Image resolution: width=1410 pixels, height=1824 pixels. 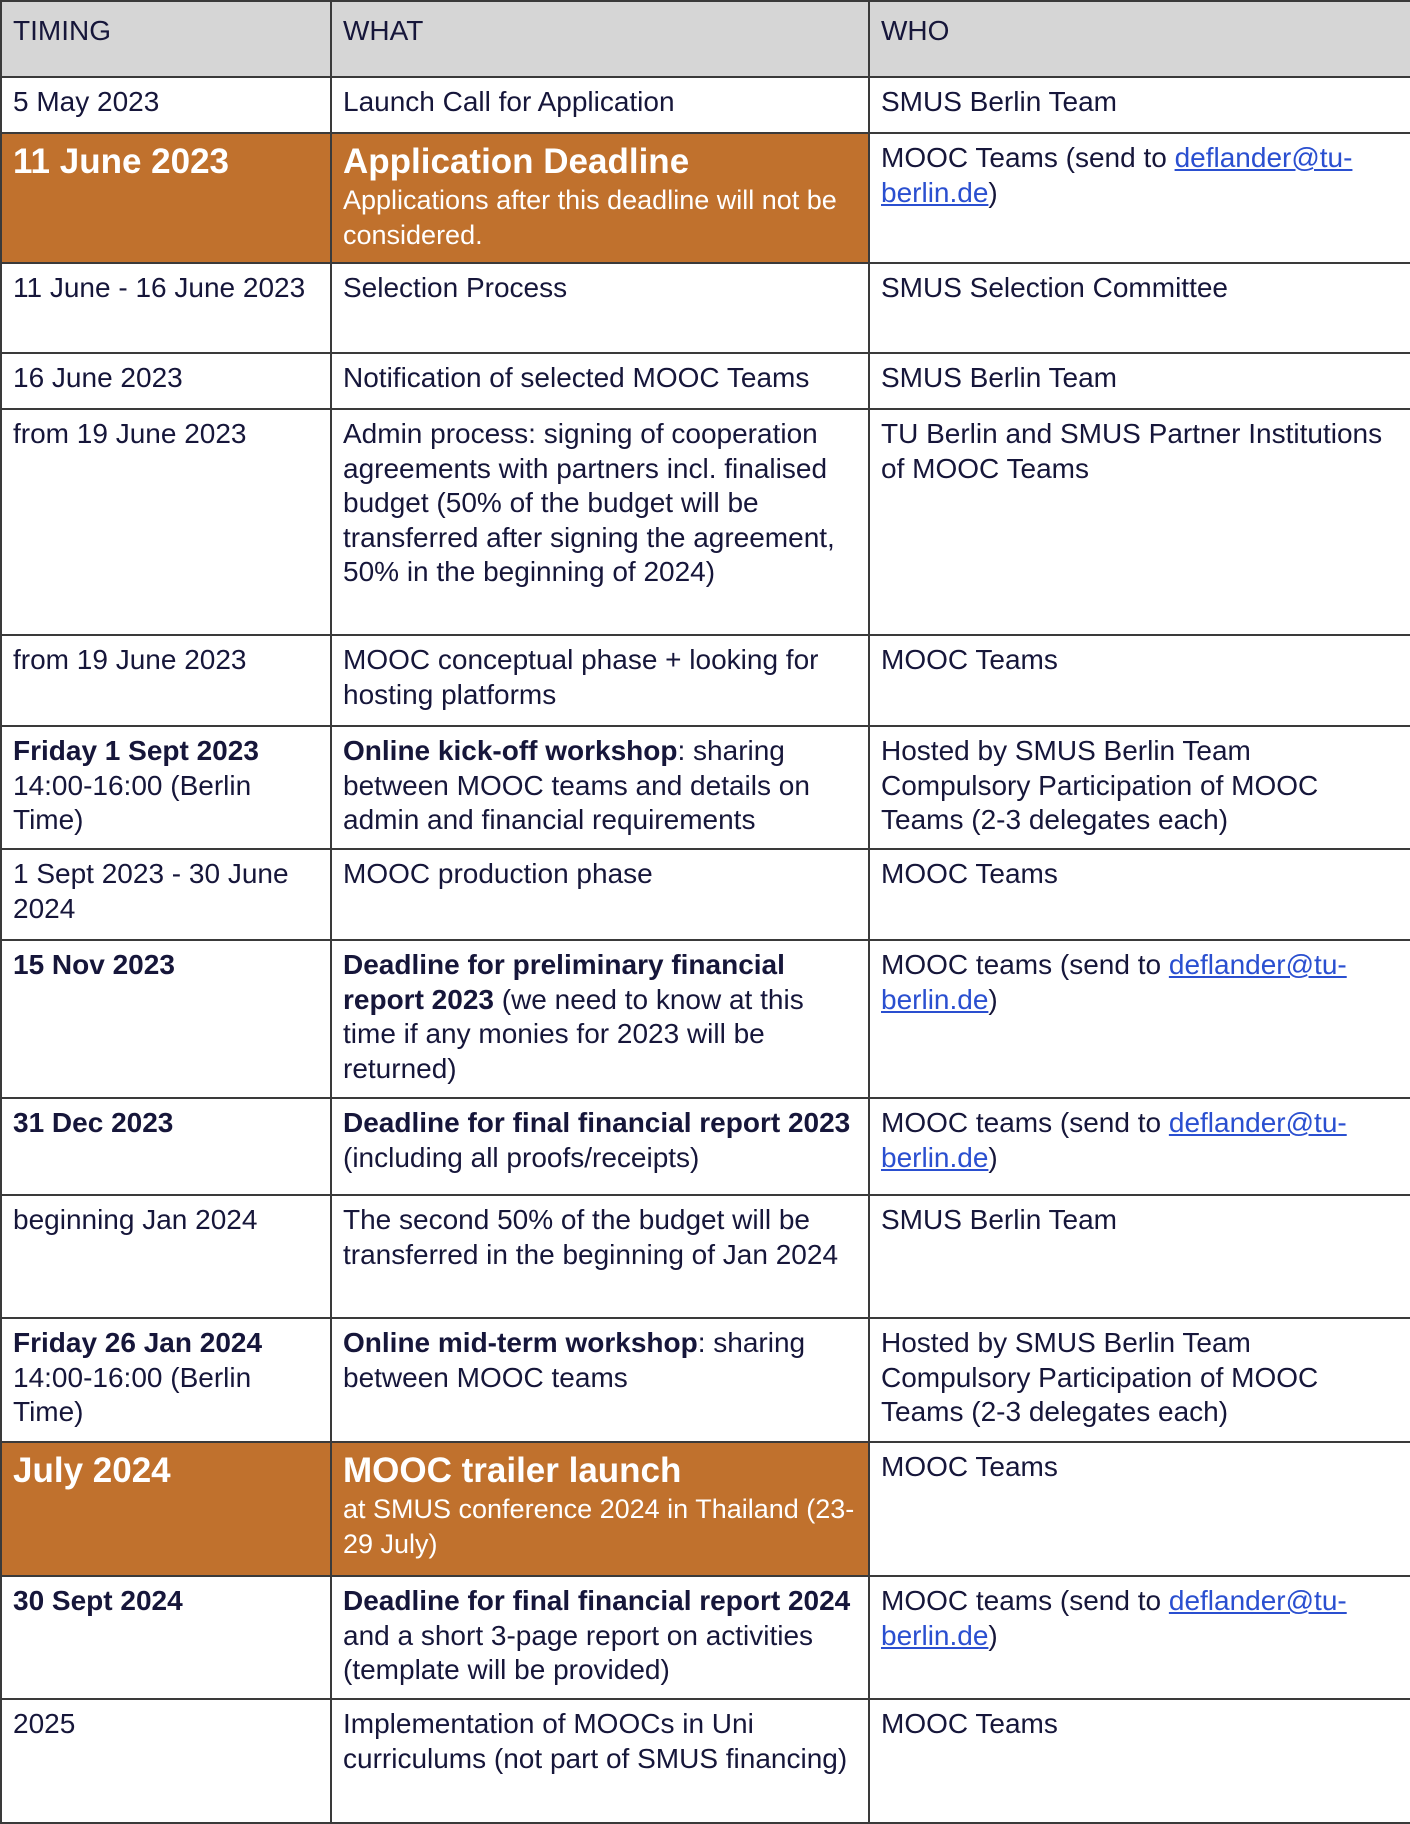 I want to click on what-cell: Selection Process, so click(x=600, y=308).